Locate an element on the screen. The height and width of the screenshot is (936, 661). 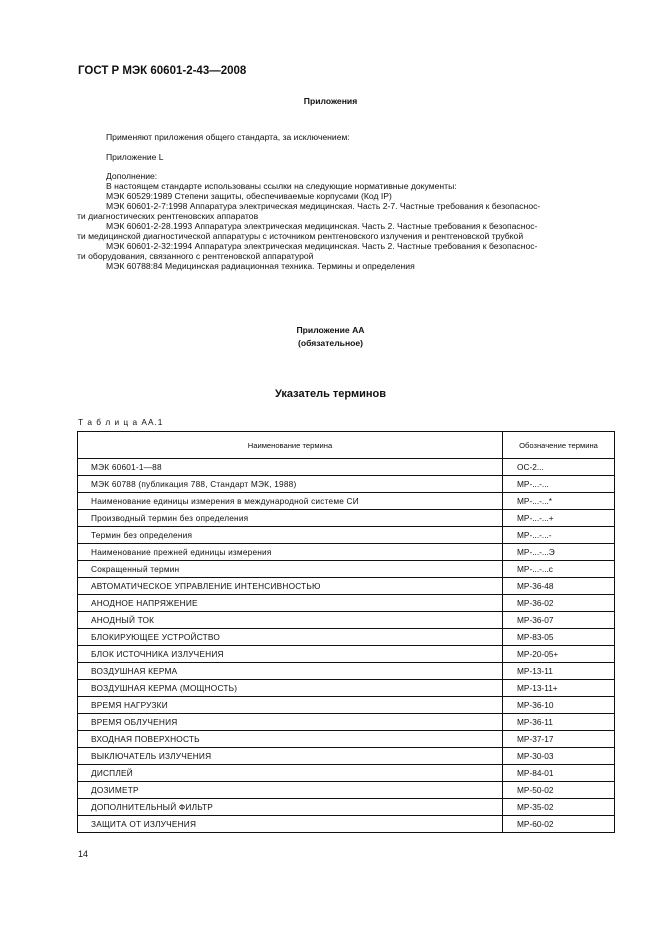
term-name: Наименование прежней единицы измерения is located at coordinates (290, 552).